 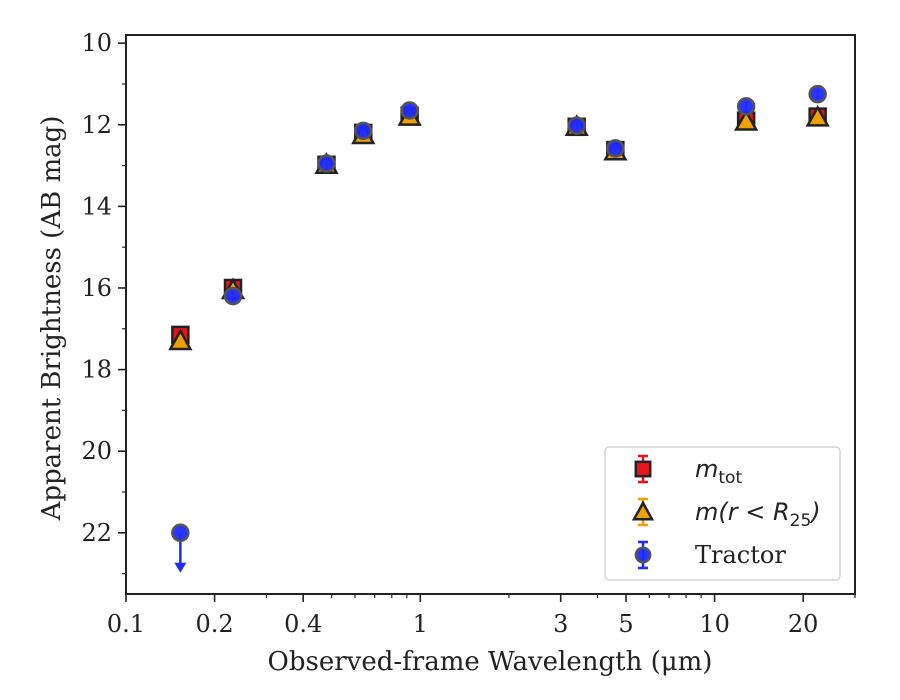 I want to click on legend-box, so click(x=722, y=513).